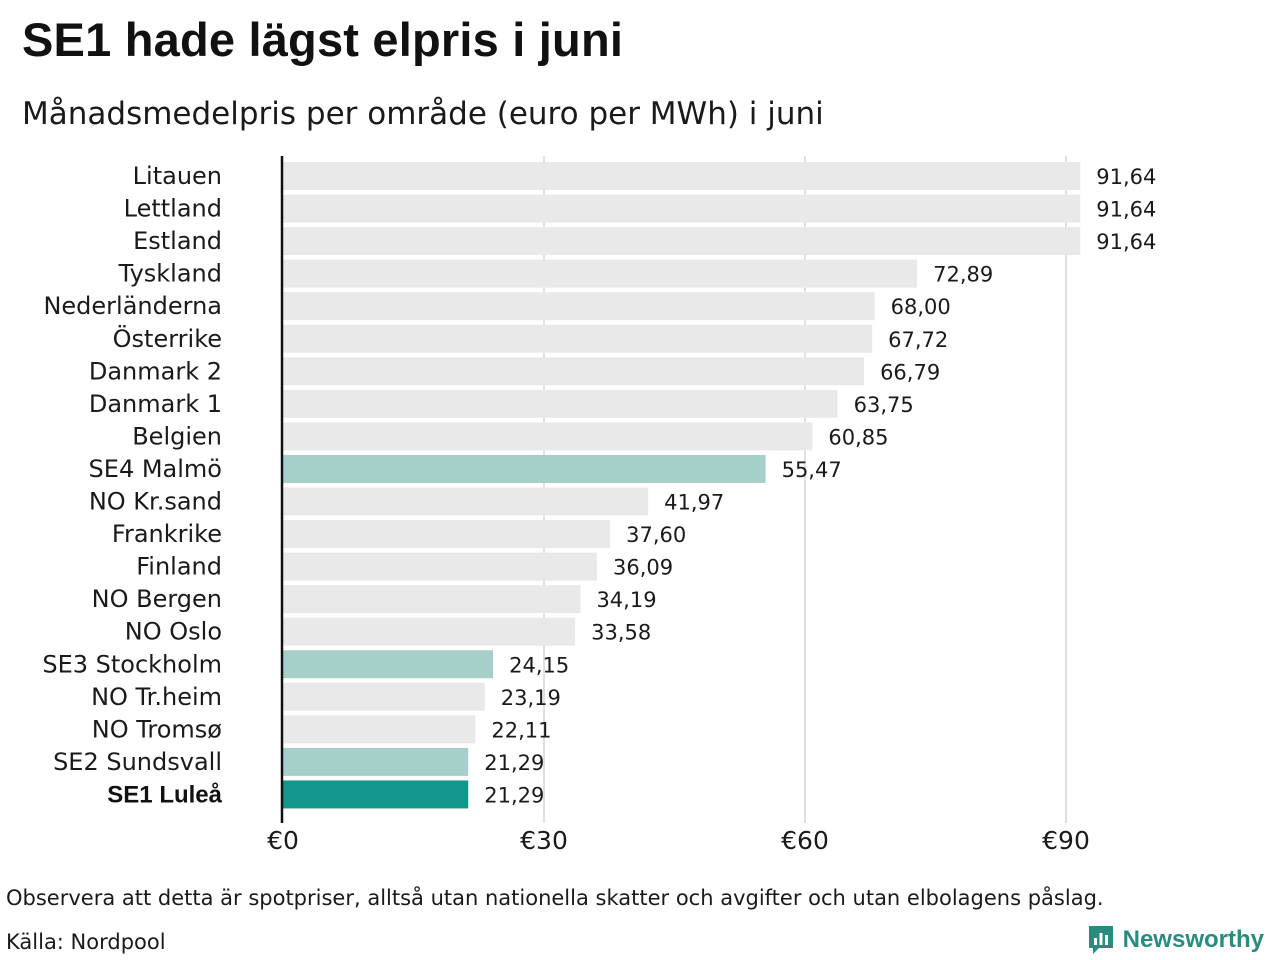  What do you see at coordinates (173, 632) in the screenshot?
I see `category-label: NO Oslo` at bounding box center [173, 632].